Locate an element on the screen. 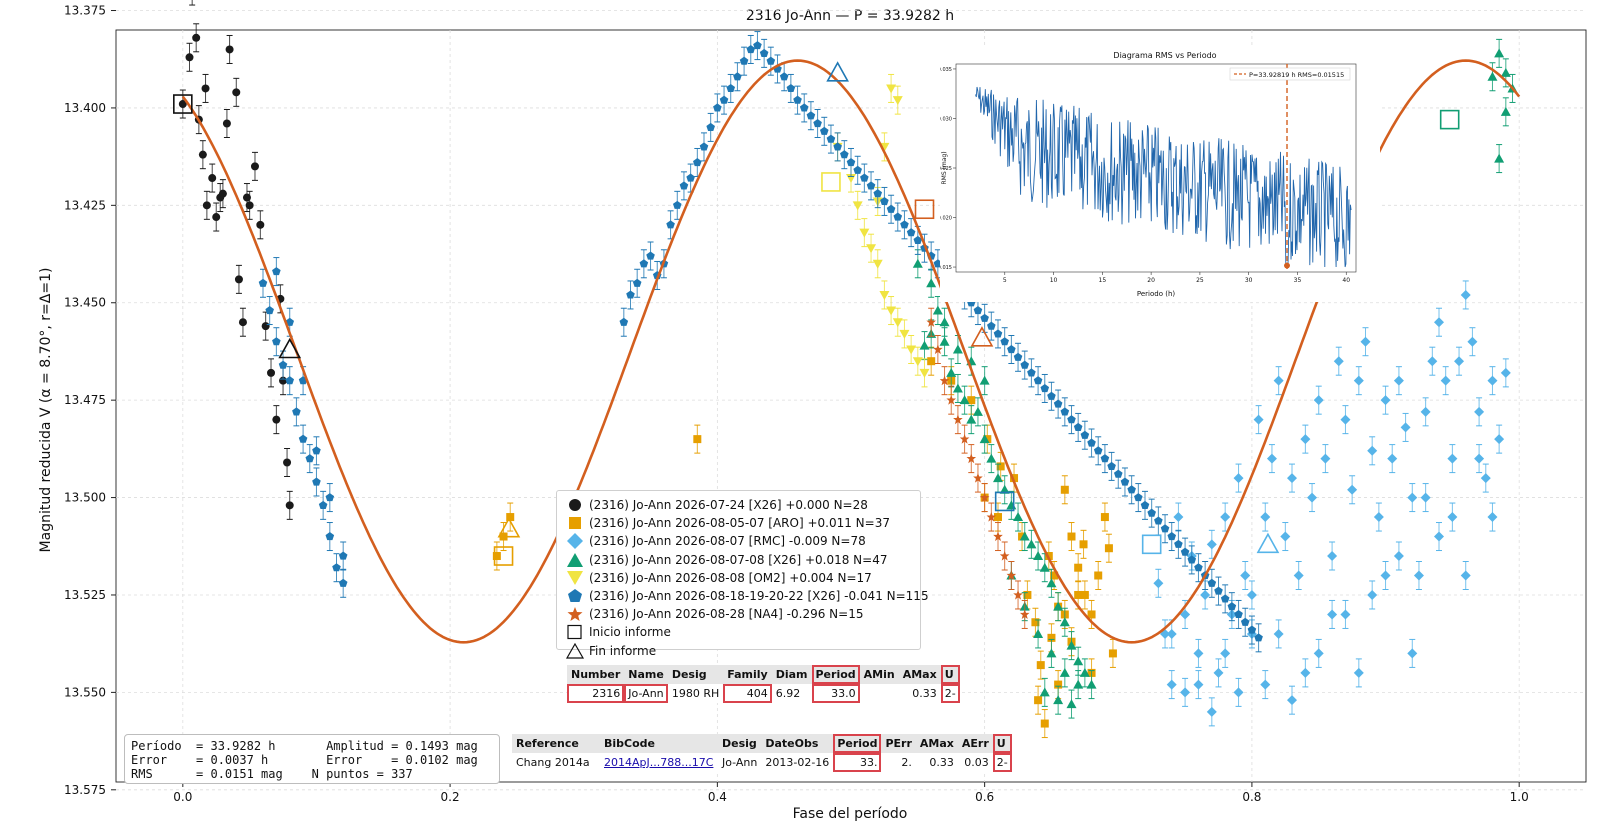 The height and width of the screenshot is (823, 1600). legend-label: Fin informe is located at coordinates (623, 650).